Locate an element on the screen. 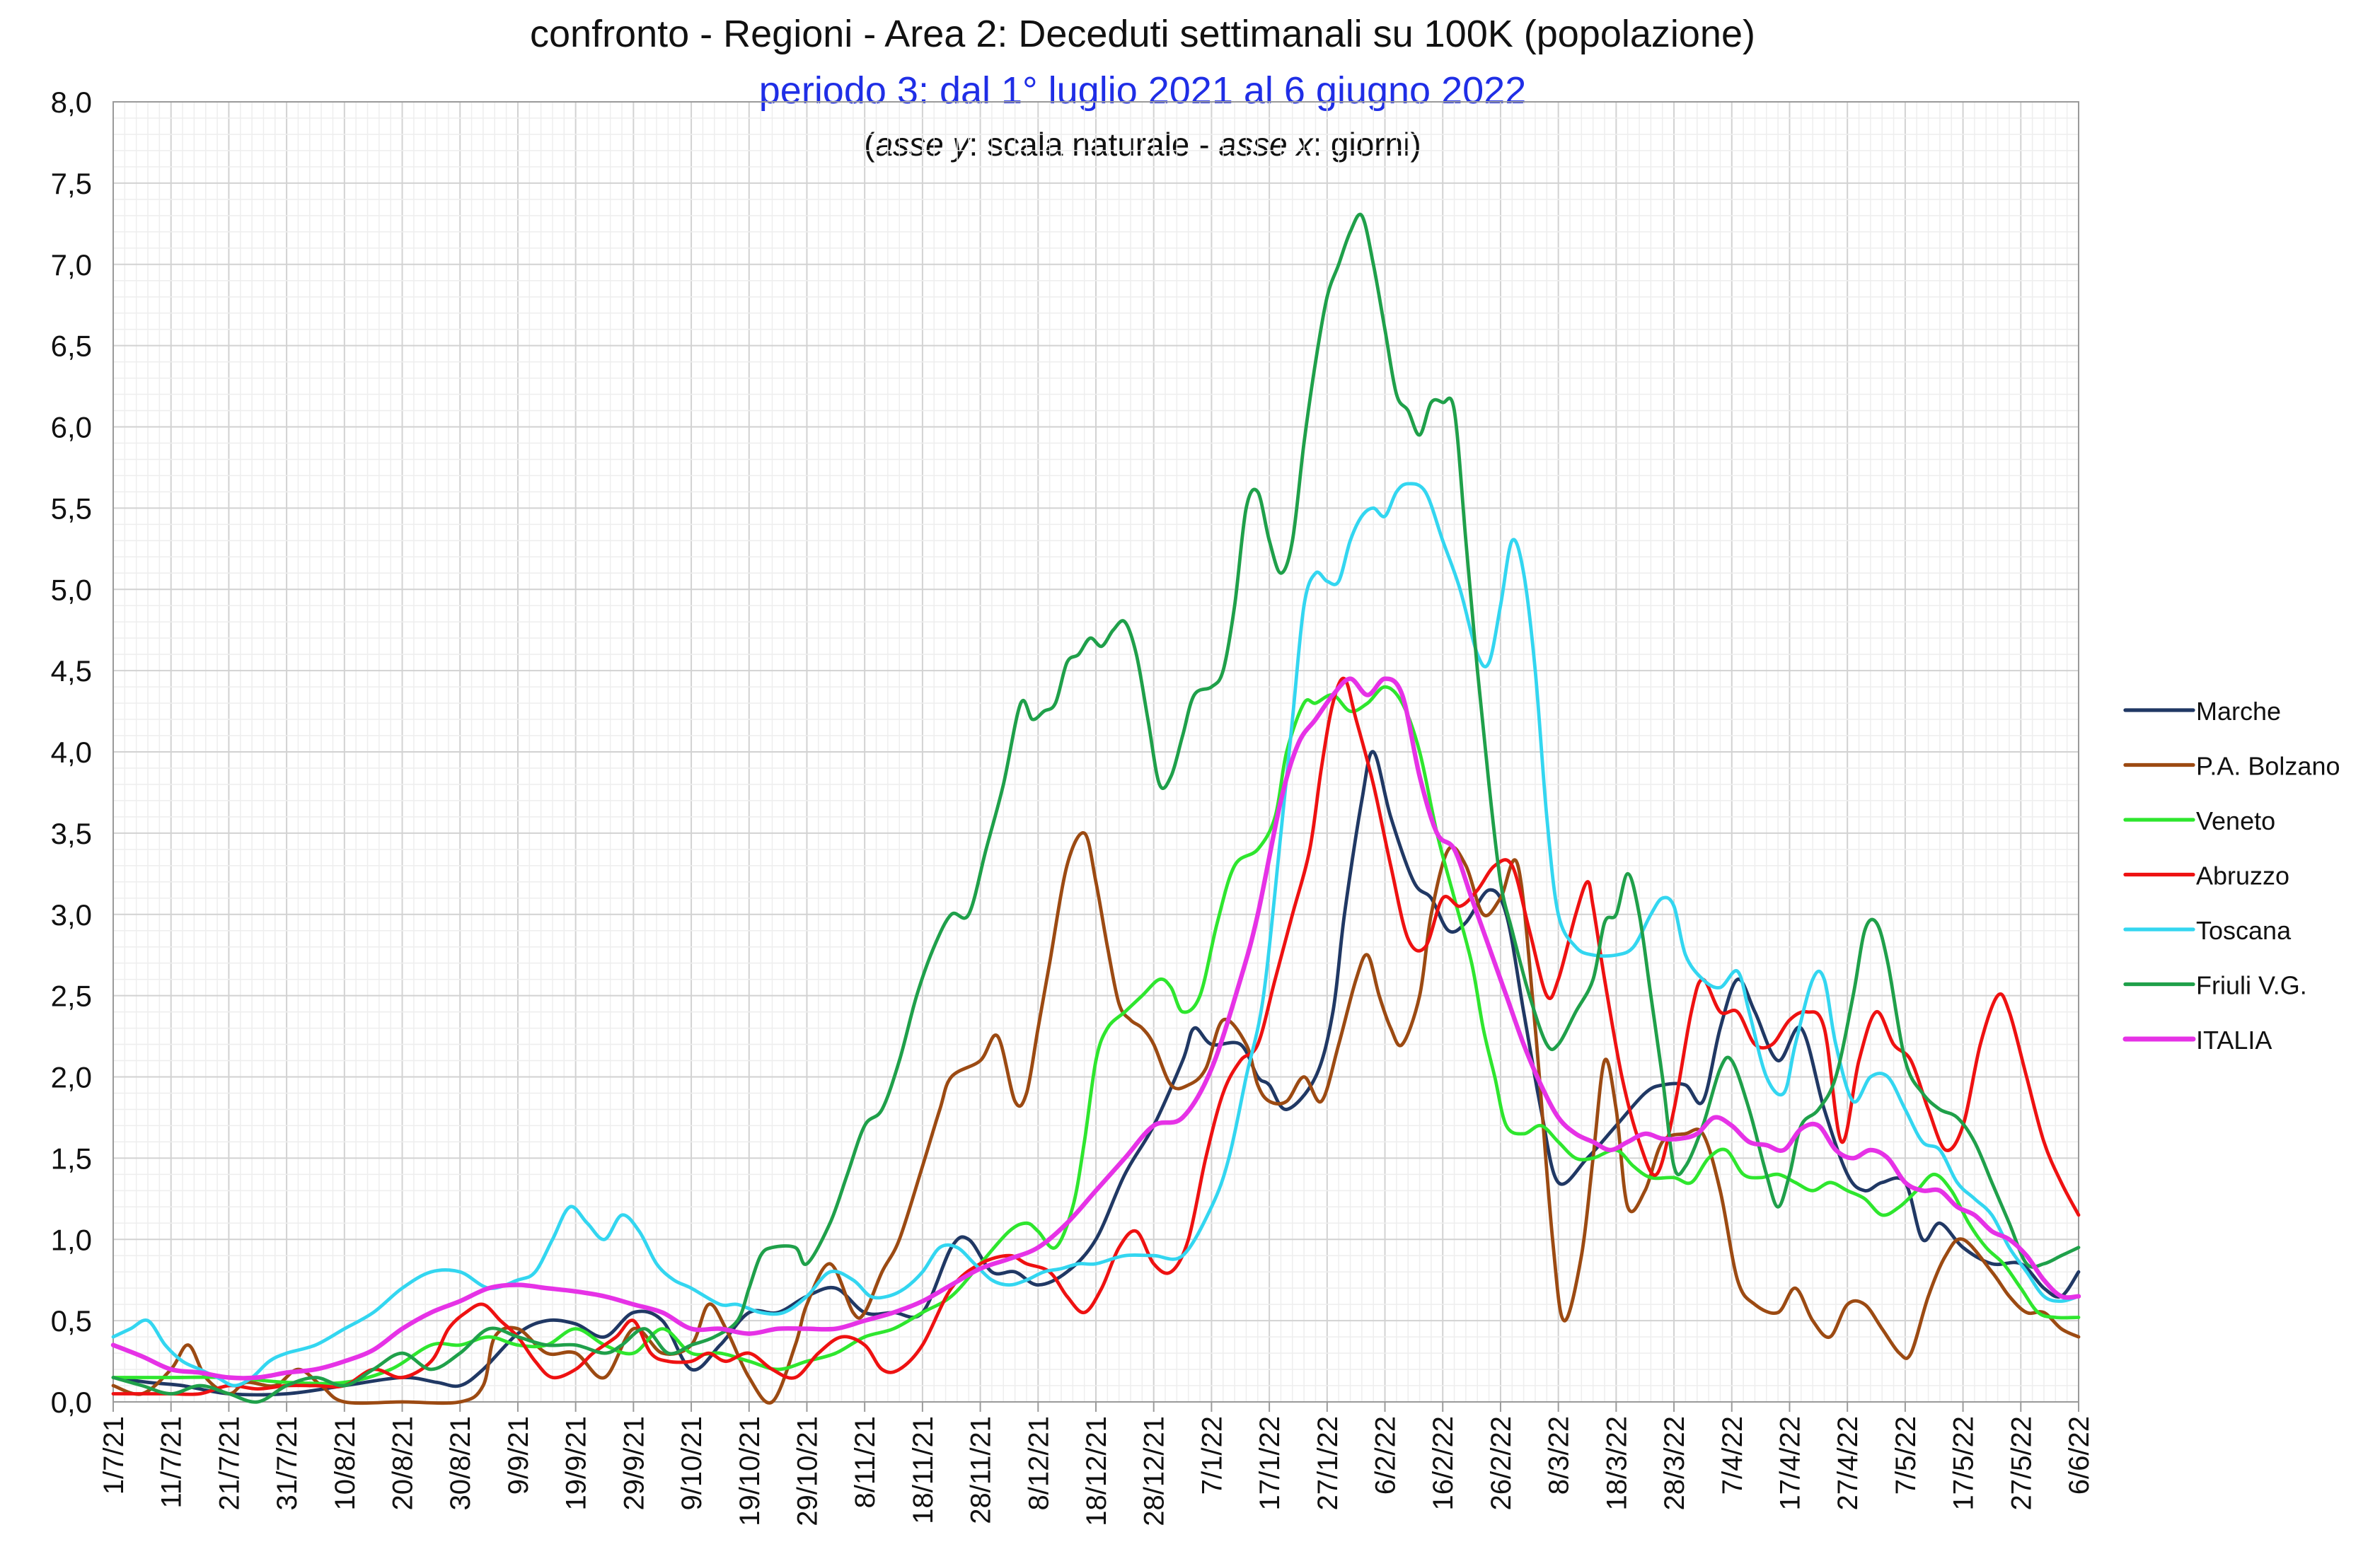 The image size is (2380, 1566). y-tick-label: 0,0 is located at coordinates (71, 1402).